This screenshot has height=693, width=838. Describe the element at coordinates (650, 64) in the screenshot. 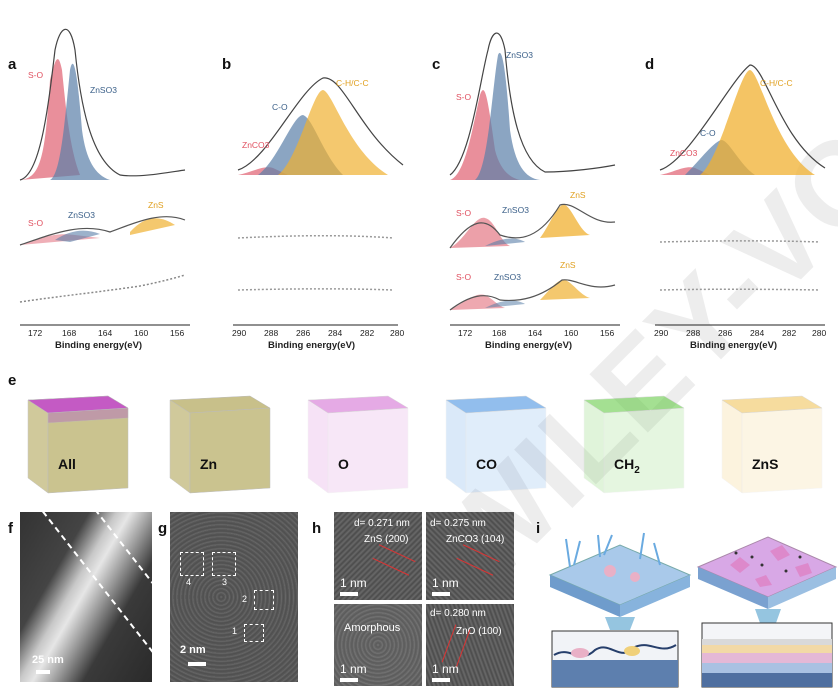

I see `panel-letter-d: d` at that location.